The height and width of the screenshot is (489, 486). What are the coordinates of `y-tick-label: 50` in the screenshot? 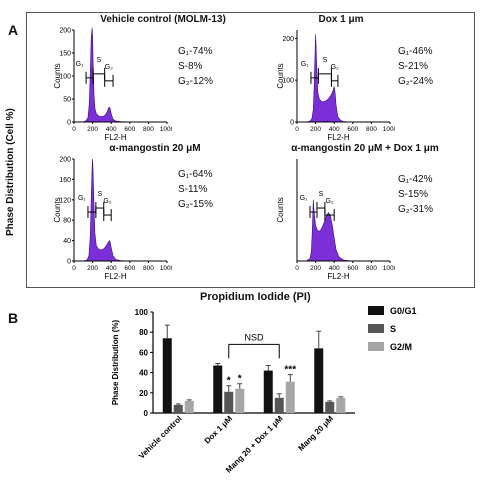 It's located at (67, 100).